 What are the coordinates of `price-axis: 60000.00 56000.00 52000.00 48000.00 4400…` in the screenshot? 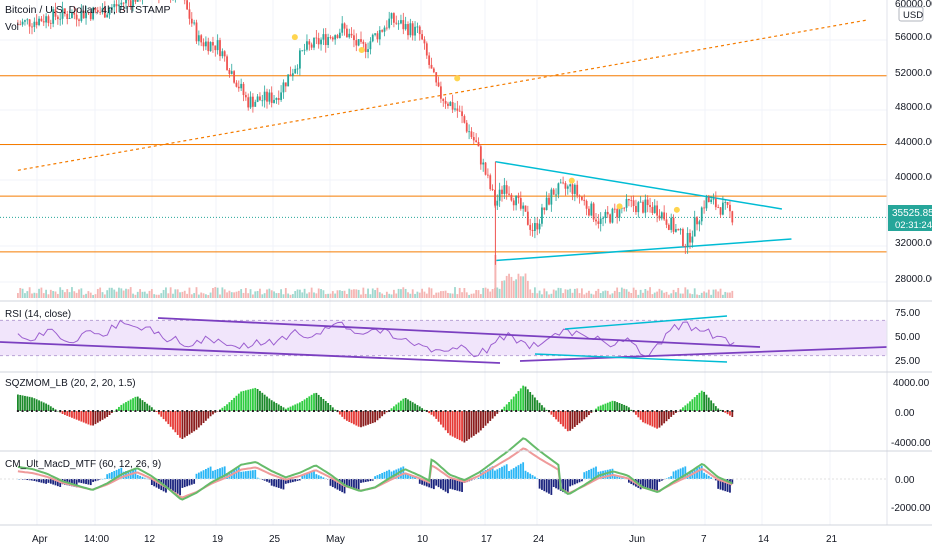 It's located at (909, 262).